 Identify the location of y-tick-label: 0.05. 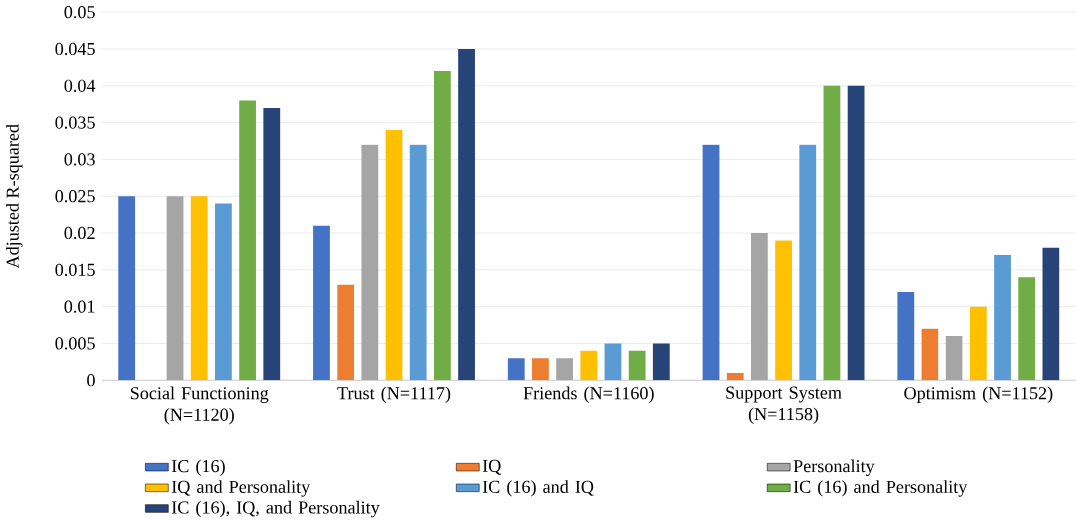
(79, 12).